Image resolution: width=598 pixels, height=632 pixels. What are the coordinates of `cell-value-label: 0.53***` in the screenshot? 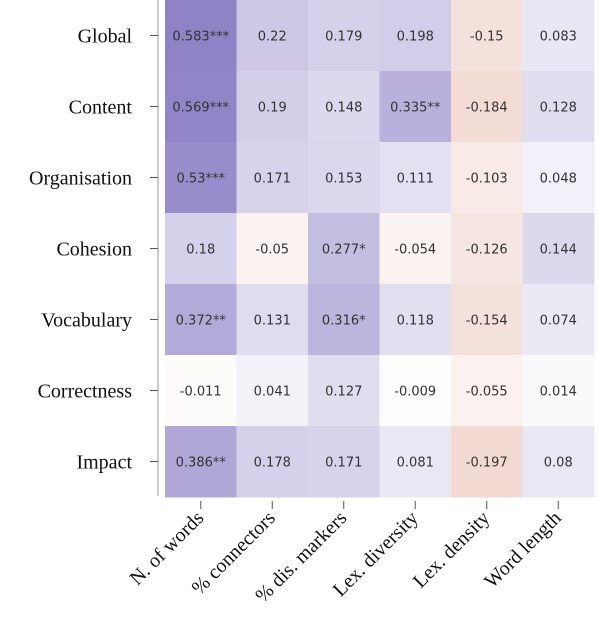 It's located at (201, 179).